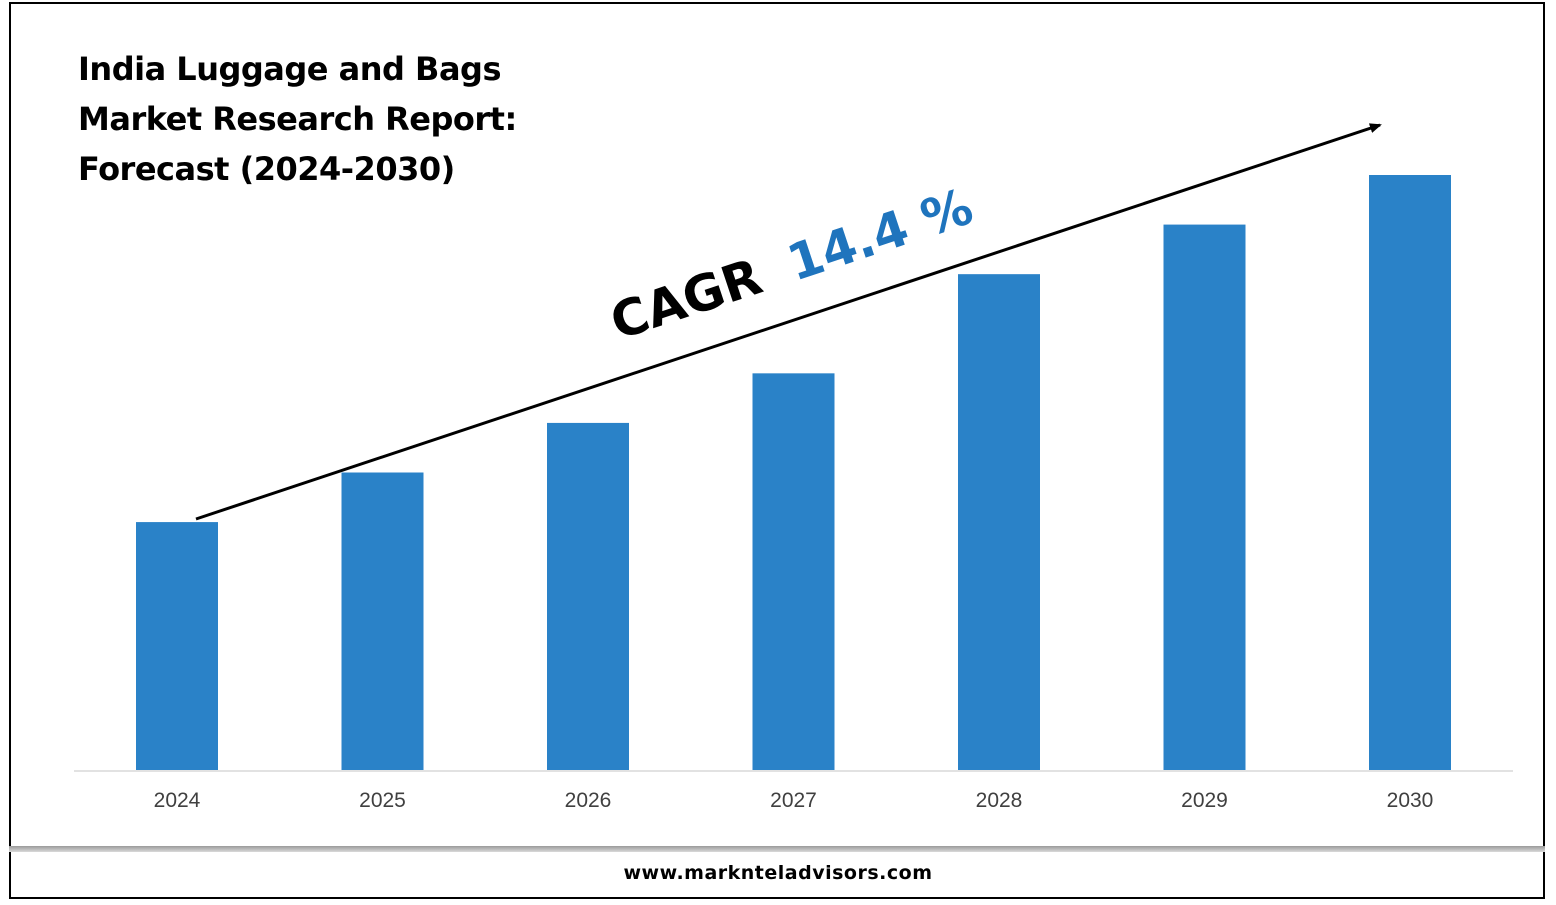  I want to click on footer-divider, so click(777, 849).